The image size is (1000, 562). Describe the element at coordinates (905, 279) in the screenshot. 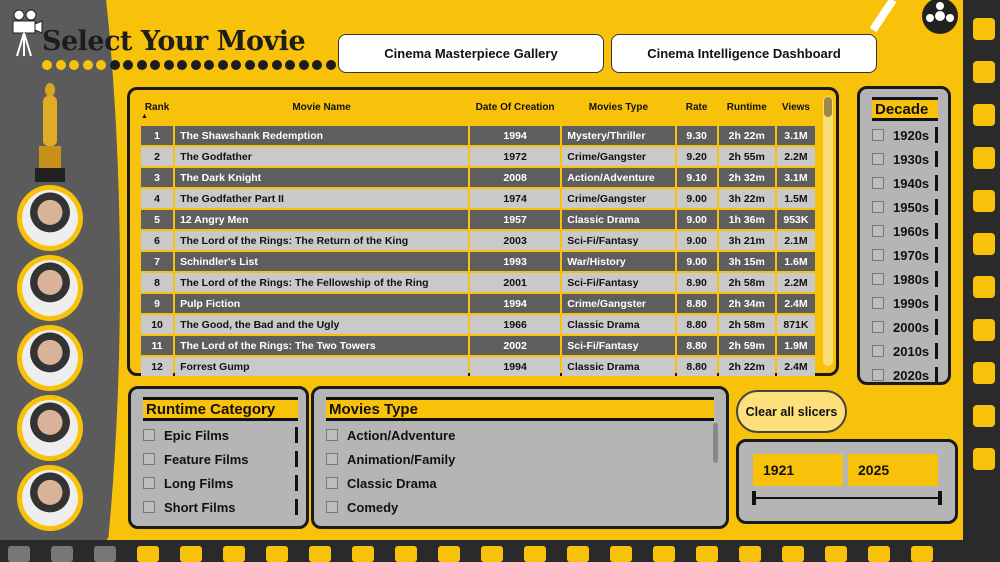

I see `slicer-option: 1980s` at that location.